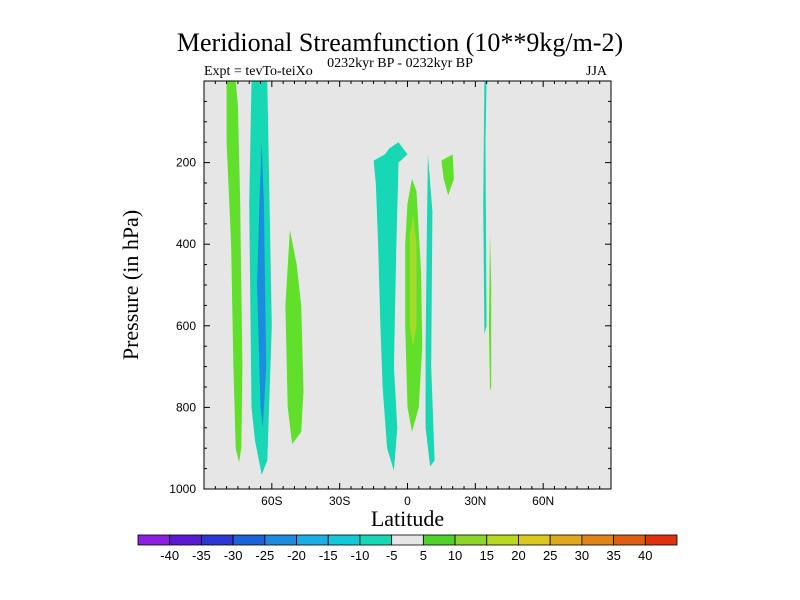 The width and height of the screenshot is (800, 600). I want to click on x-tick-label: 60S, so click(271, 501).